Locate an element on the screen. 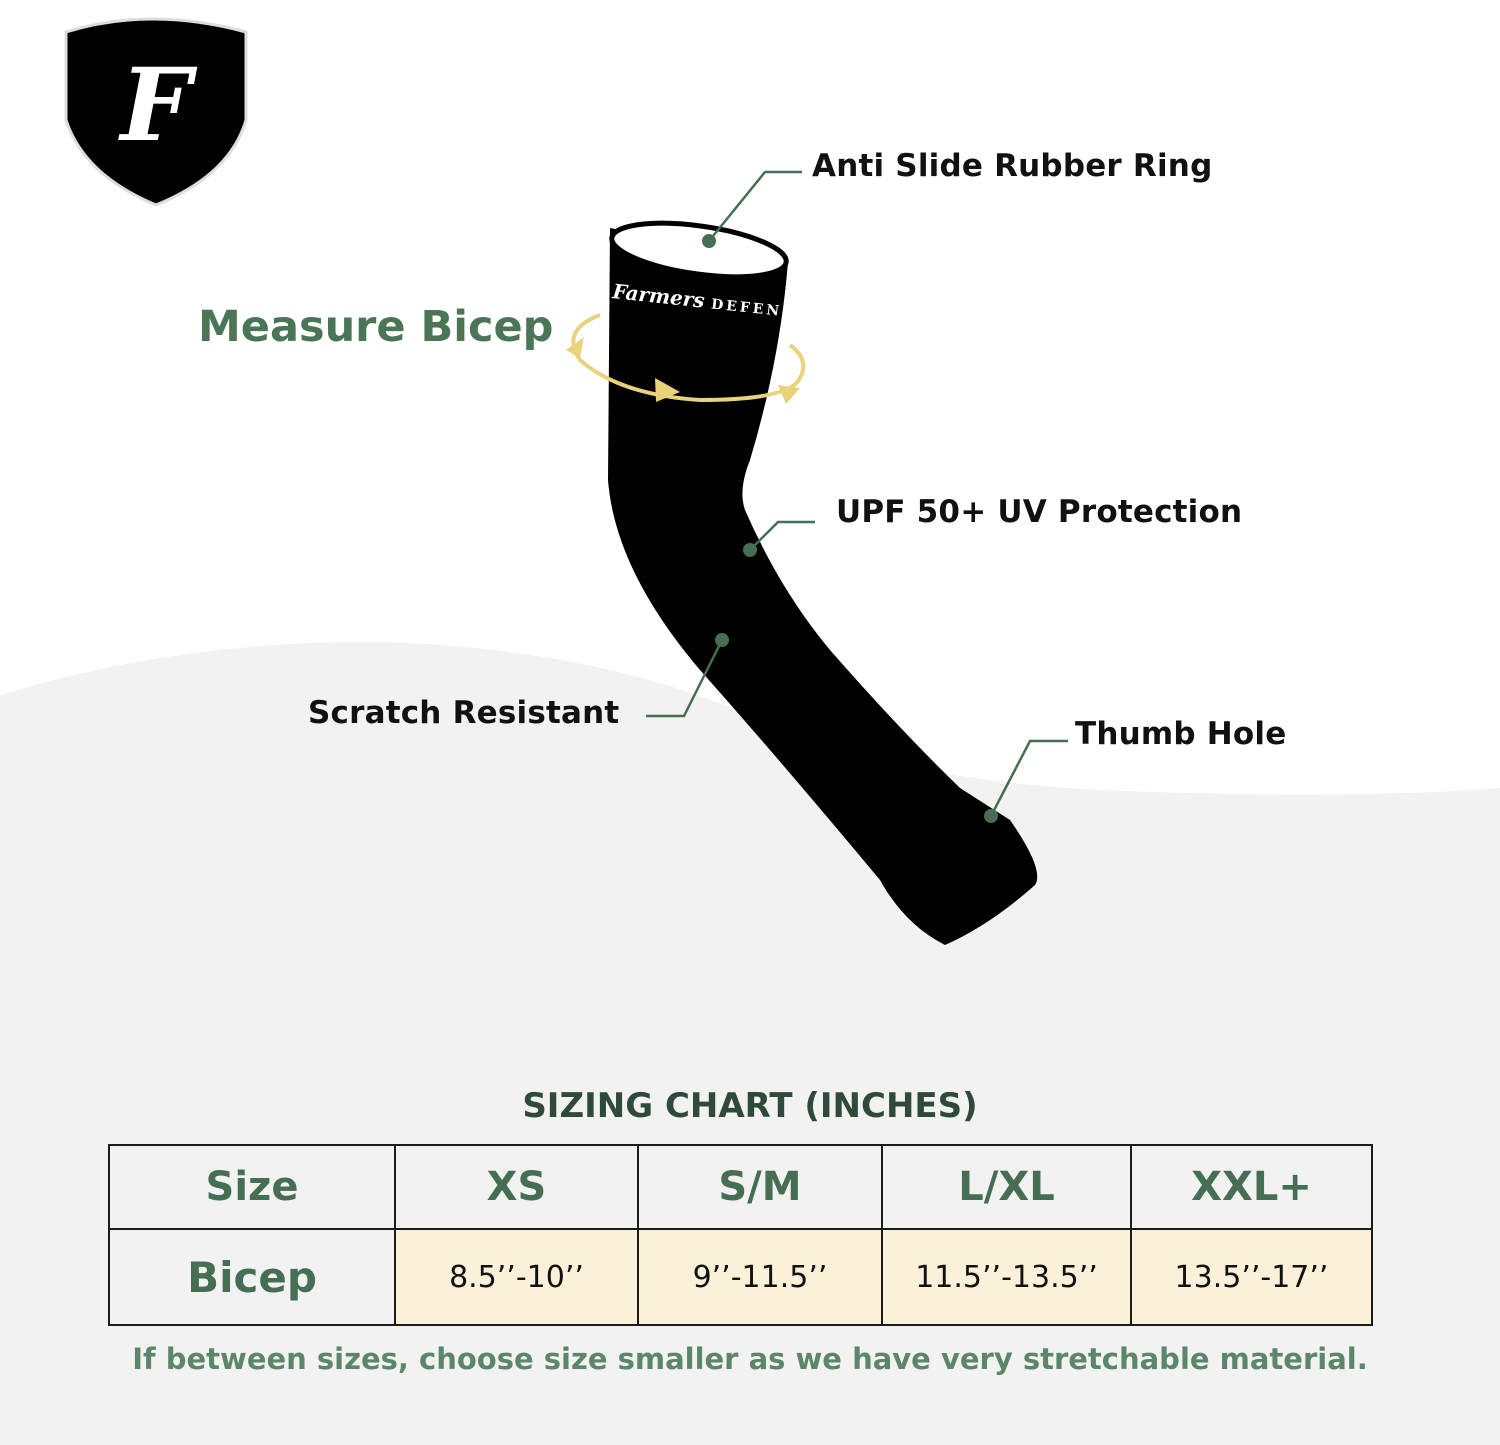 Image resolution: width=1500 pixels, height=1445 pixels. value-cell: 11.5’’-13.5’’ is located at coordinates (1006, 1277).